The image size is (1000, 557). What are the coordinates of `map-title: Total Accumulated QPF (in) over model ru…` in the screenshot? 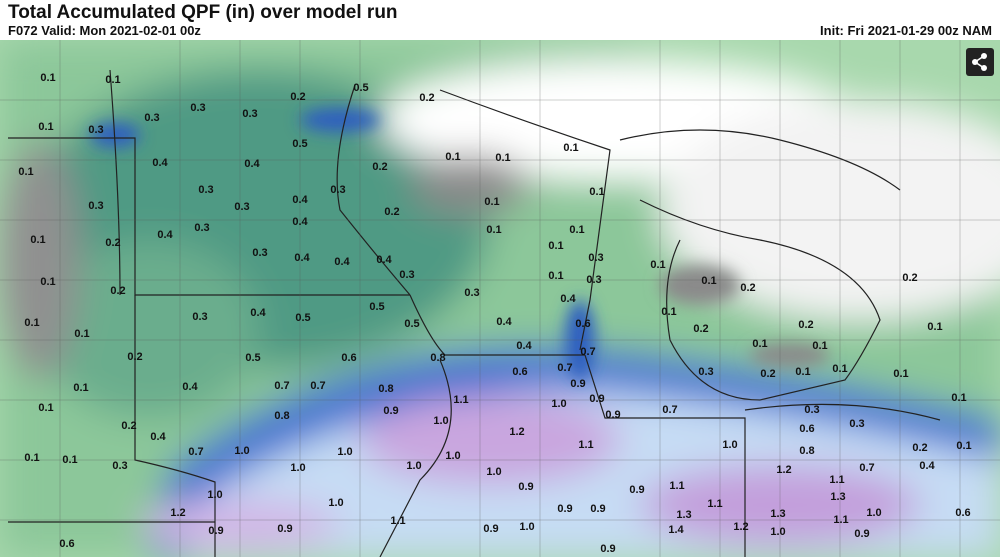 It's located at (203, 12).